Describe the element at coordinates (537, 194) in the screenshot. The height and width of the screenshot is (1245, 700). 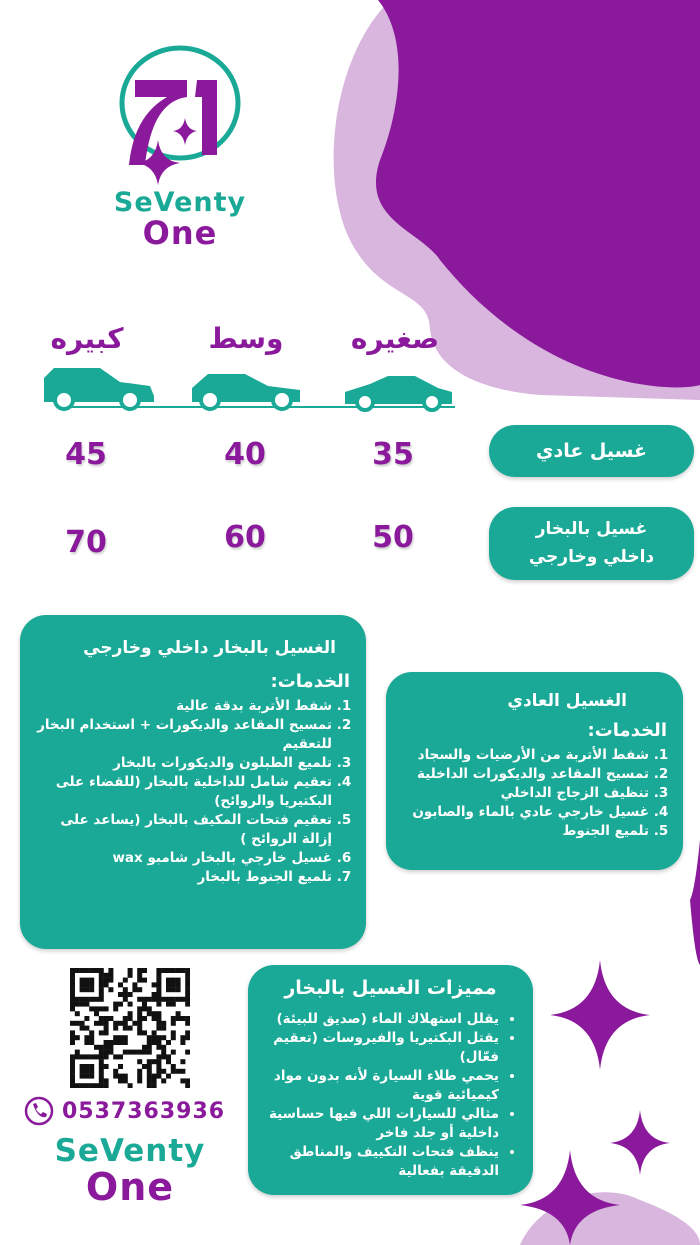
I see `purple-blob` at that location.